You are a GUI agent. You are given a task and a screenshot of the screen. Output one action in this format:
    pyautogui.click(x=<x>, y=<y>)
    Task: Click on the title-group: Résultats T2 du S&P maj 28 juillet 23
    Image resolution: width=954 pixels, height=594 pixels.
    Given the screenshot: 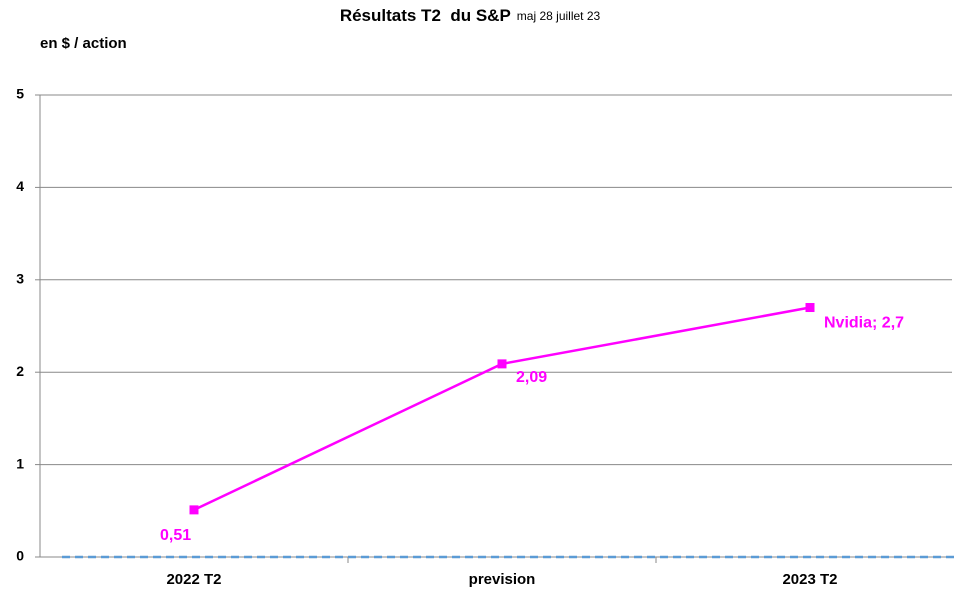 What is the action you would take?
    pyautogui.click(x=470, y=15)
    